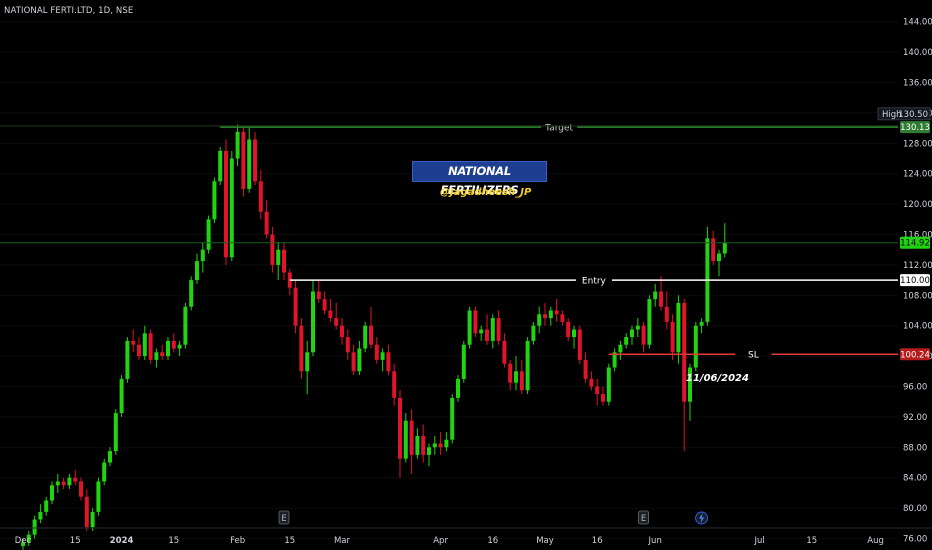 The width and height of the screenshot is (932, 550). I want to click on target-badge-text: 130.13, so click(915, 128).